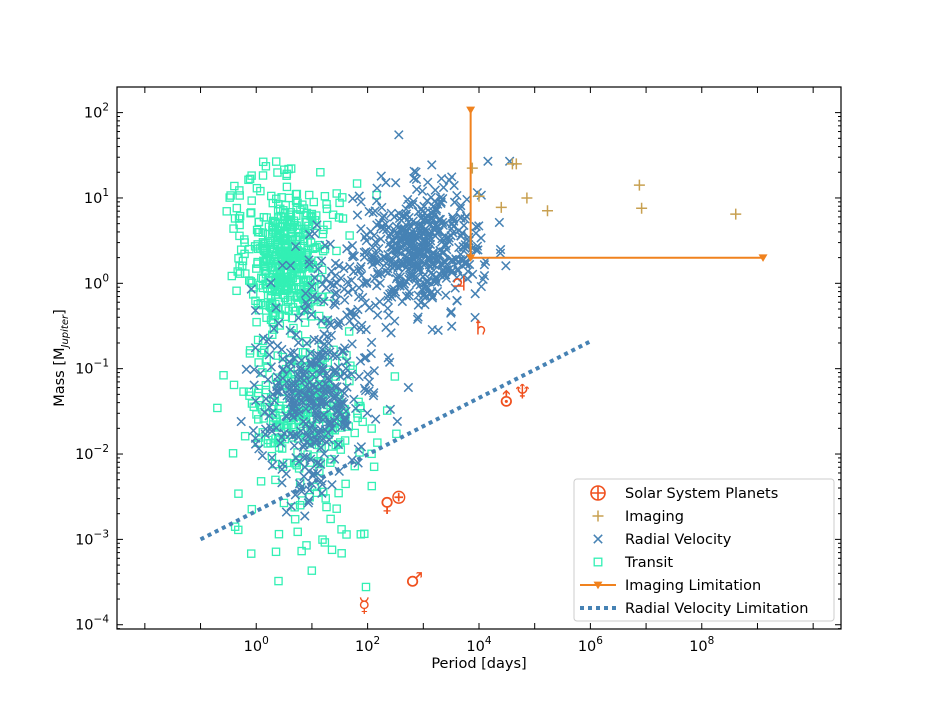 The image size is (936, 720). Describe the element at coordinates (662, 540) in the screenshot. I see `legend-item-rv: Radial Velocity` at that location.